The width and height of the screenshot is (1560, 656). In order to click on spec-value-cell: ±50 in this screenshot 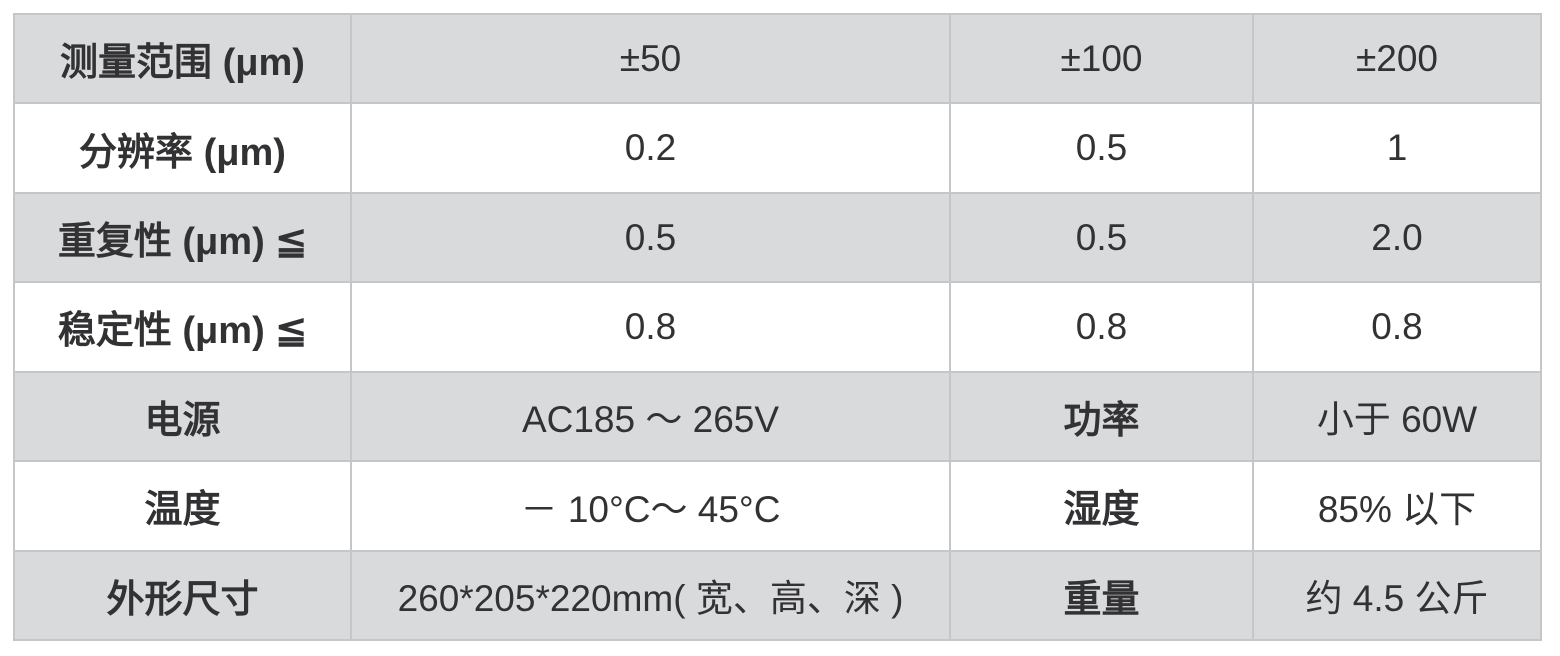, I will do `click(650, 58)`.